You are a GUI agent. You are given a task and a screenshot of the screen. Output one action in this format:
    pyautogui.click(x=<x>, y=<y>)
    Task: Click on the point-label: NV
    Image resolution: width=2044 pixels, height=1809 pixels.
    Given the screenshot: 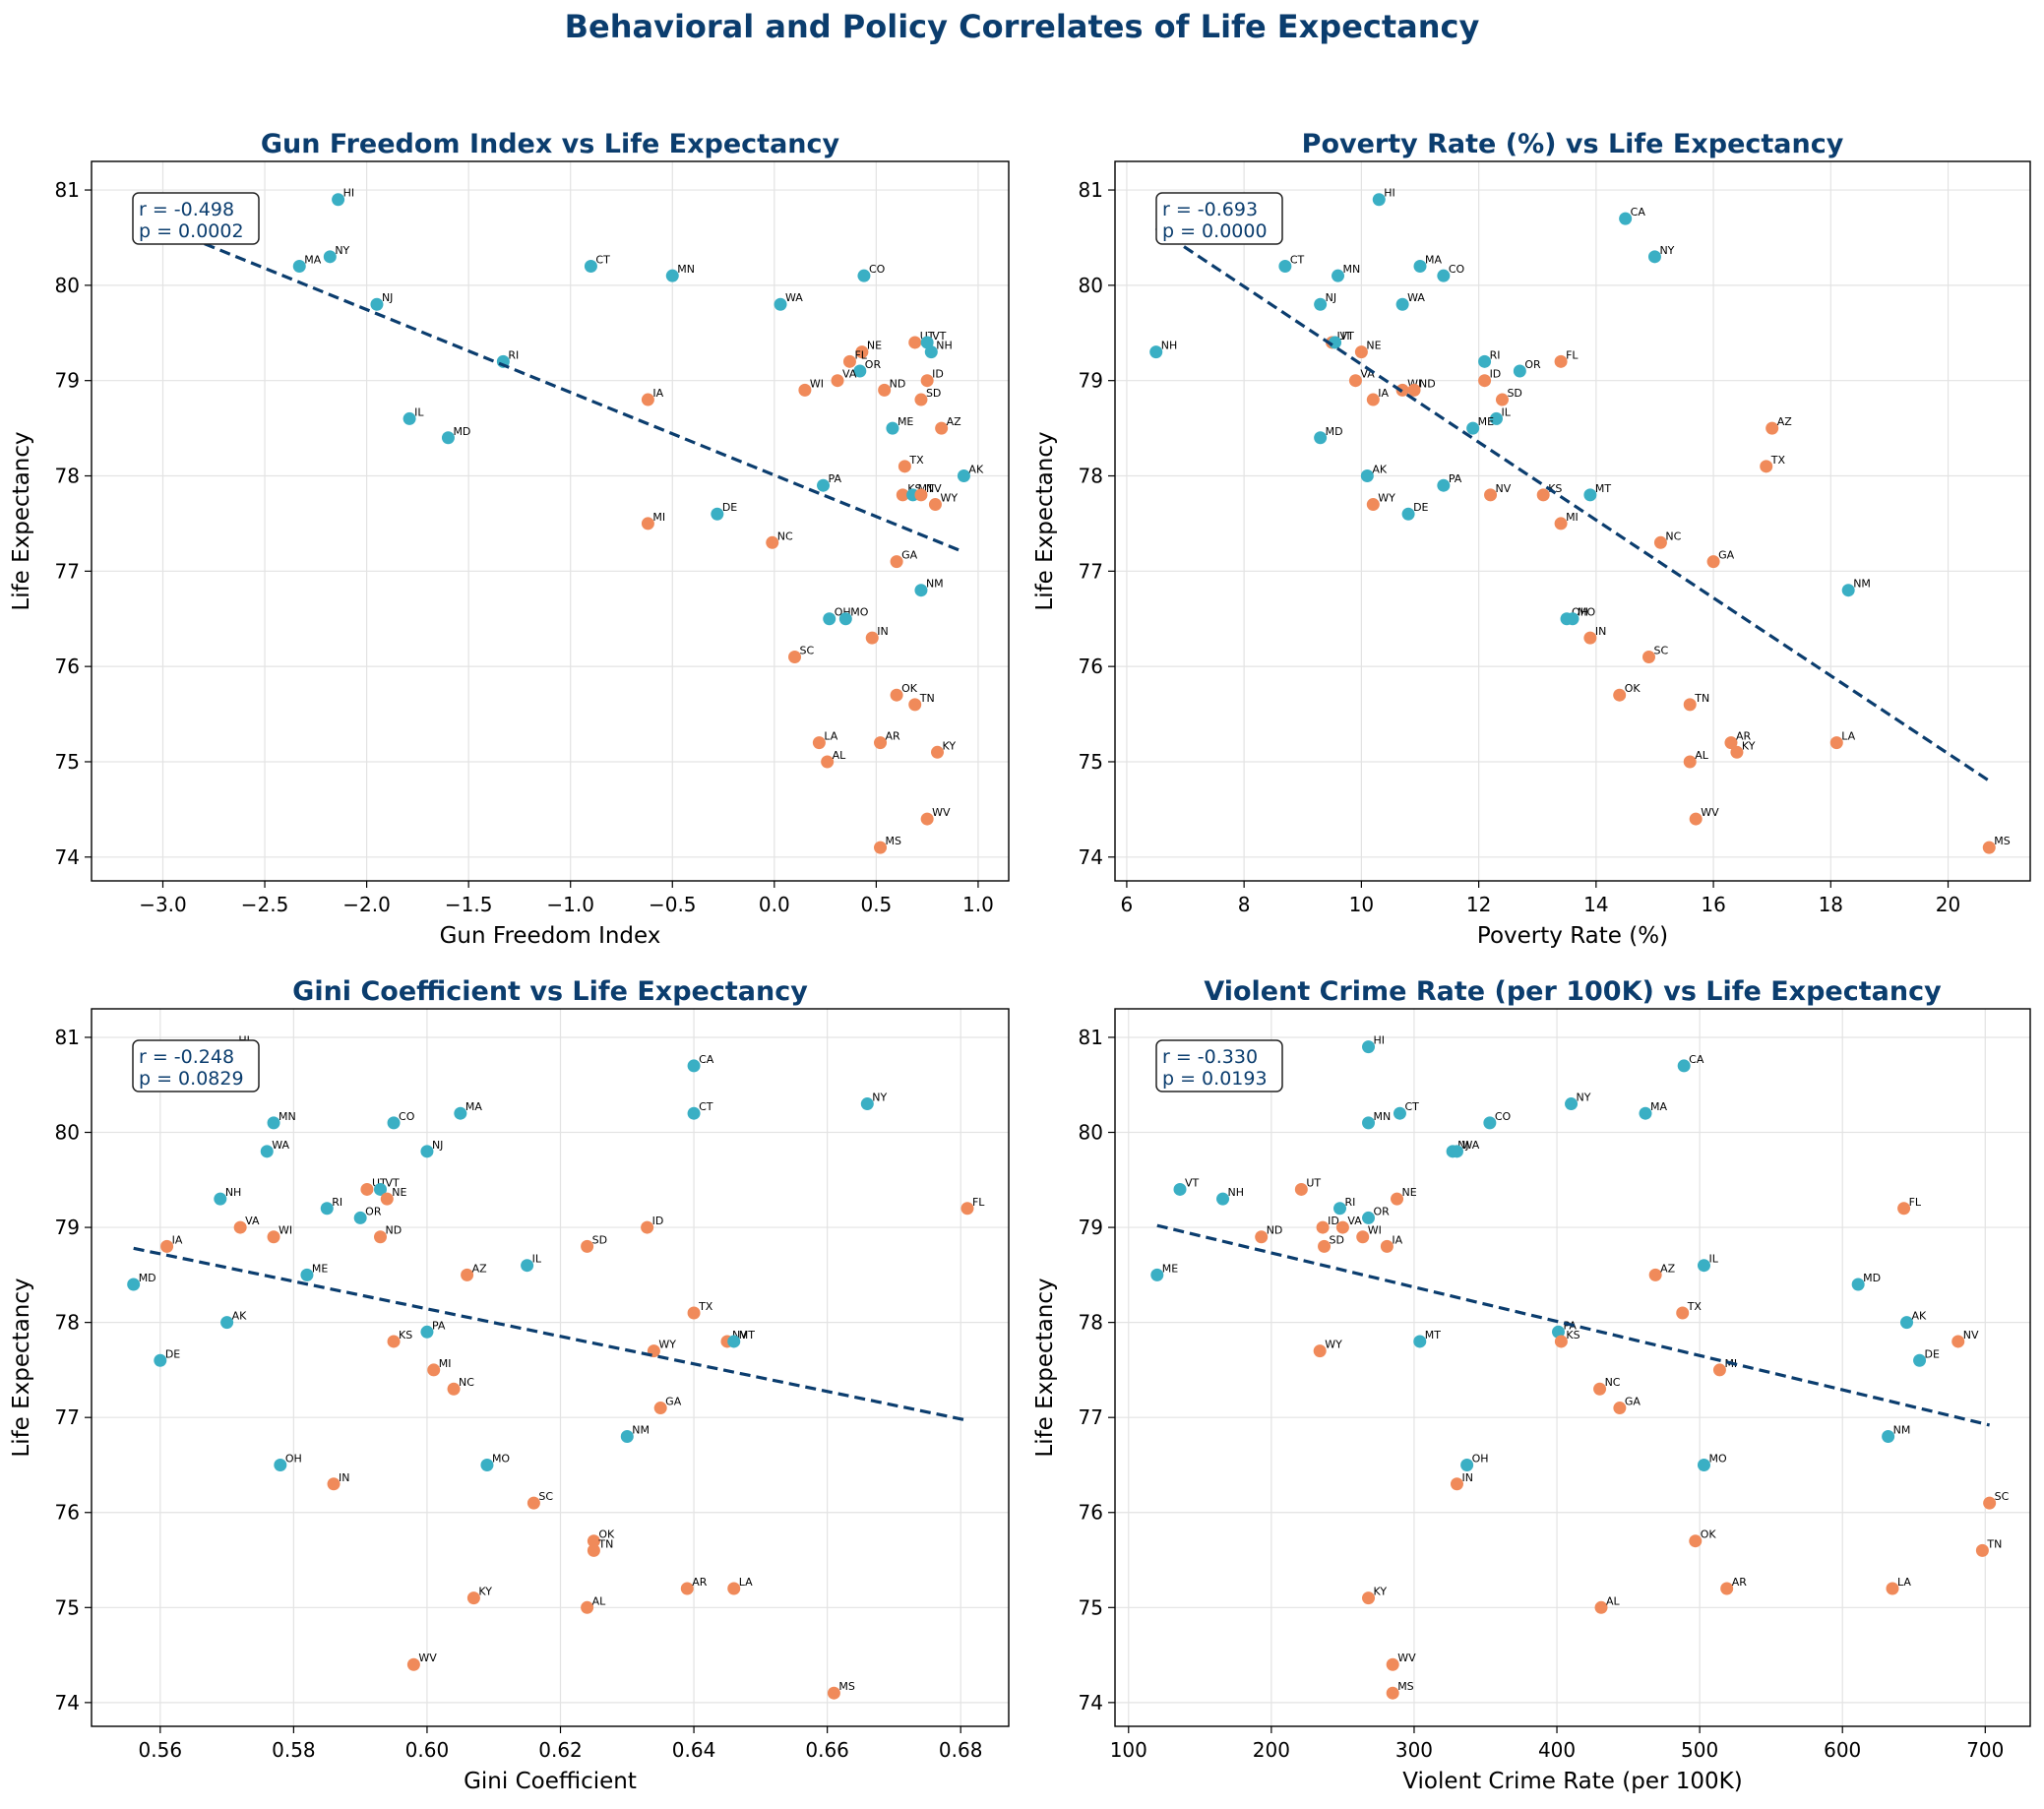 What is the action you would take?
    pyautogui.click(x=934, y=489)
    